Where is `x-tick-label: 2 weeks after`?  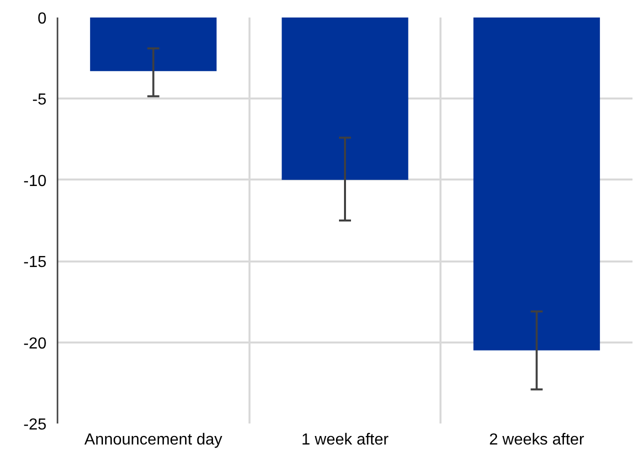
x-tick-label: 2 weeks after is located at coordinates (537, 440).